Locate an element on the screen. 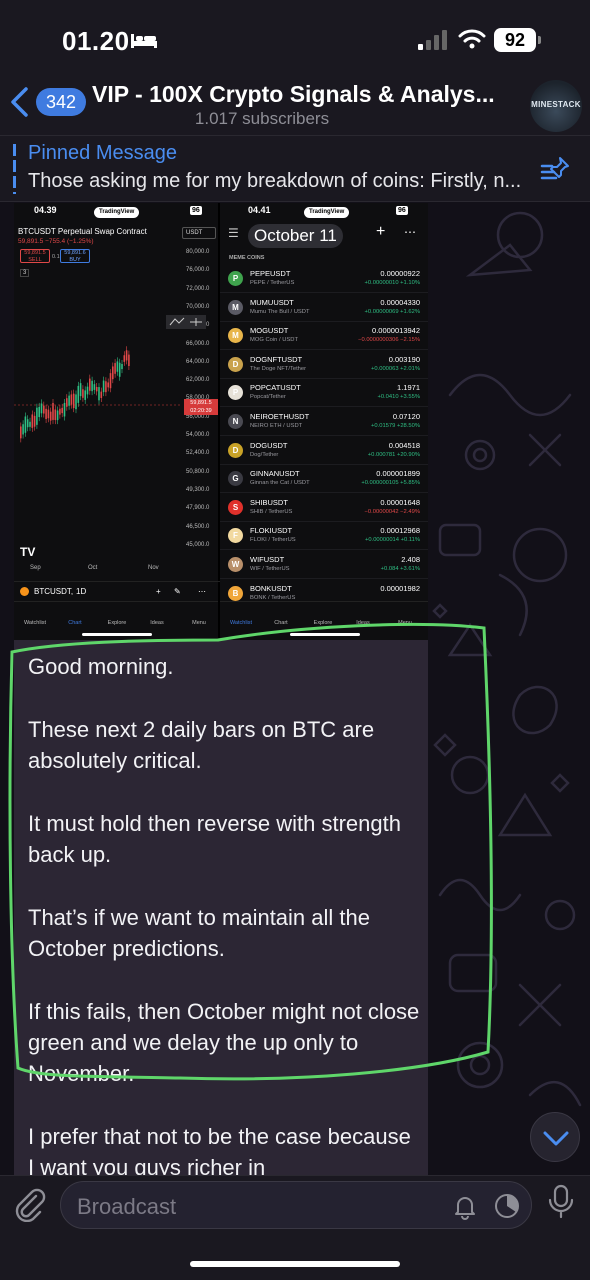 This screenshot has height=1280, width=590. watchlist-title: October 11 is located at coordinates (295, 236).